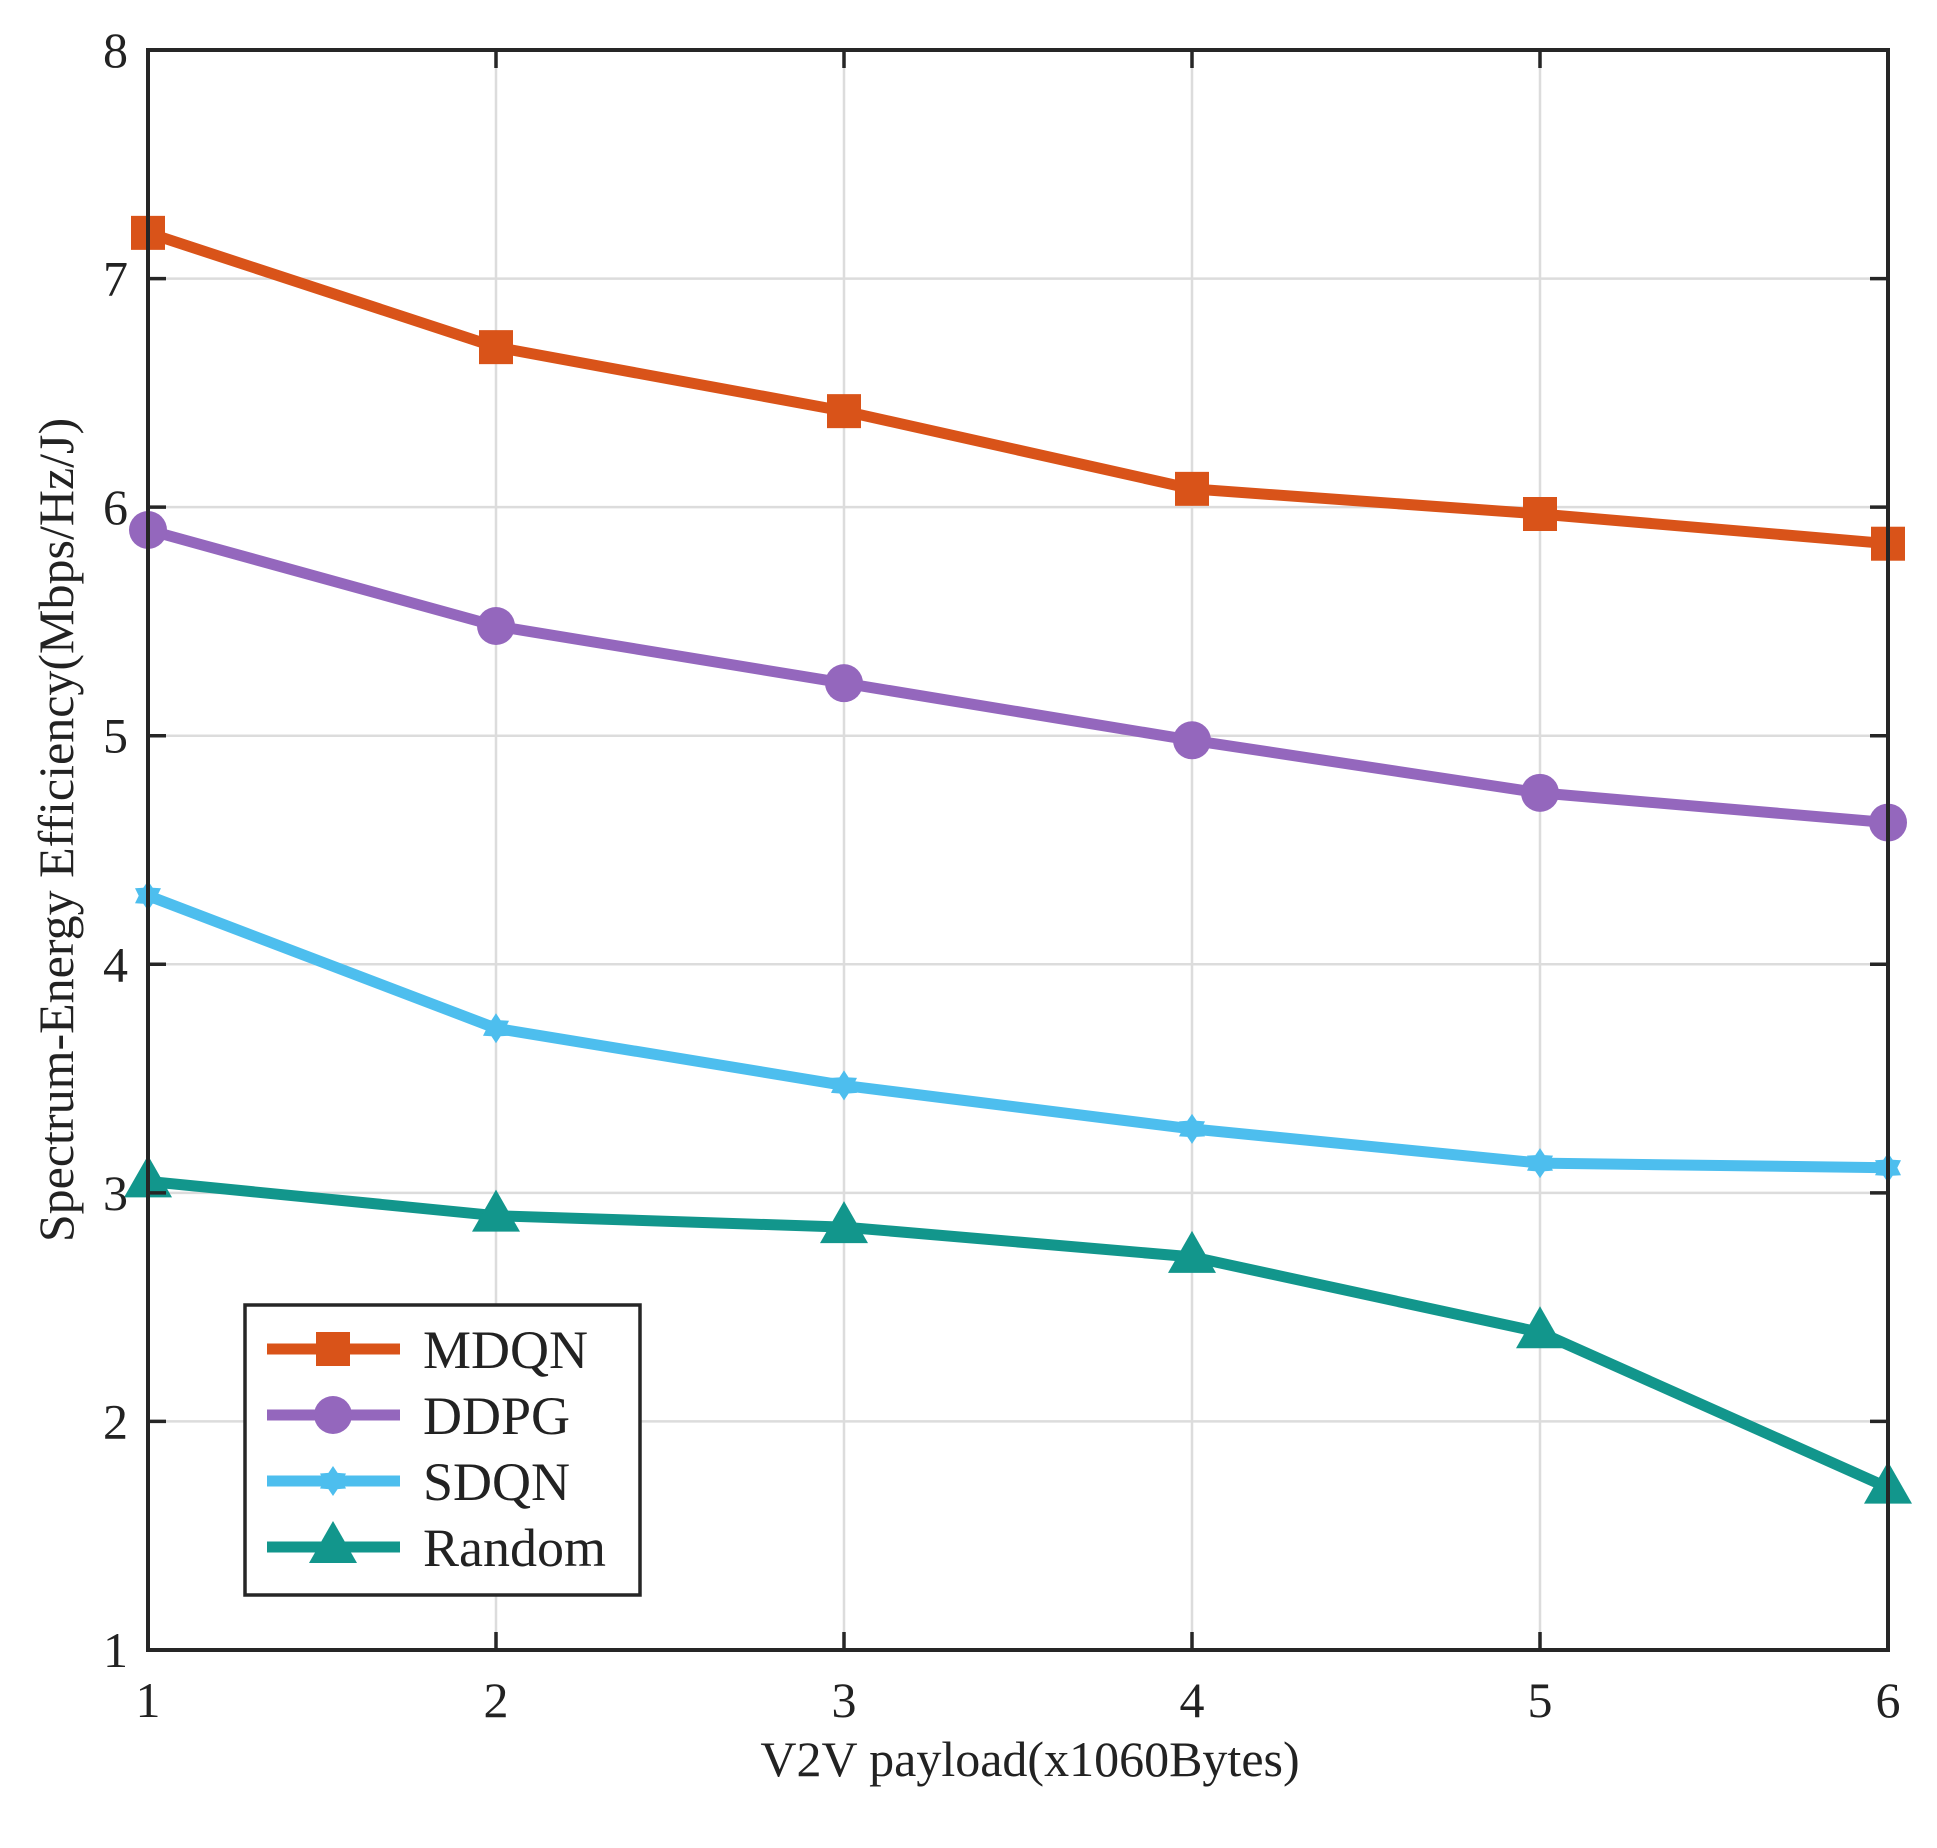 The height and width of the screenshot is (1848, 1937). Describe the element at coordinates (1540, 1700) in the screenshot. I see `x-tick-label: 5` at that location.